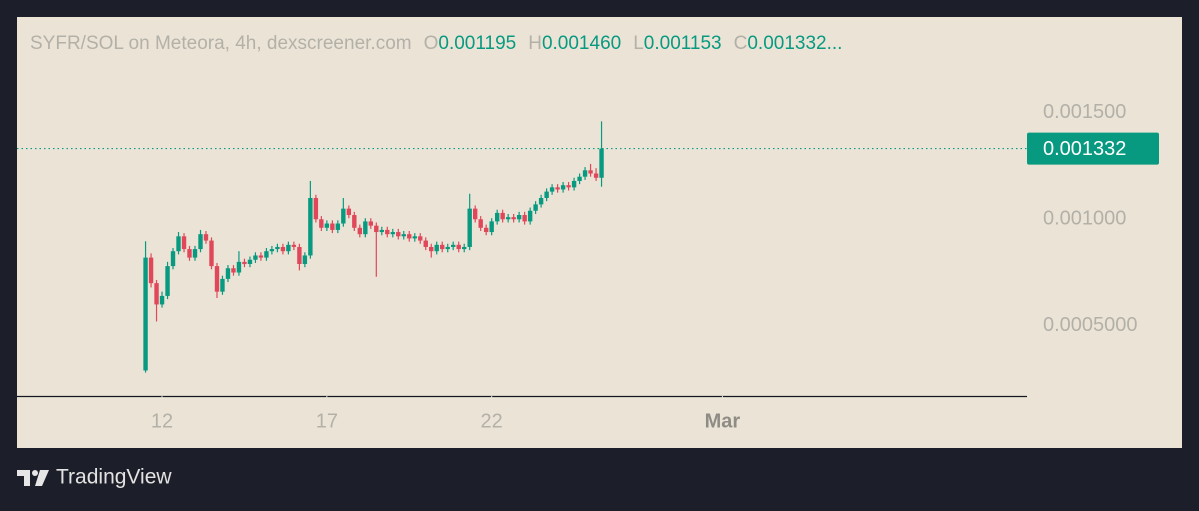  Describe the element at coordinates (1084, 219) in the screenshot. I see `y-tick-label: 0.001000` at that location.